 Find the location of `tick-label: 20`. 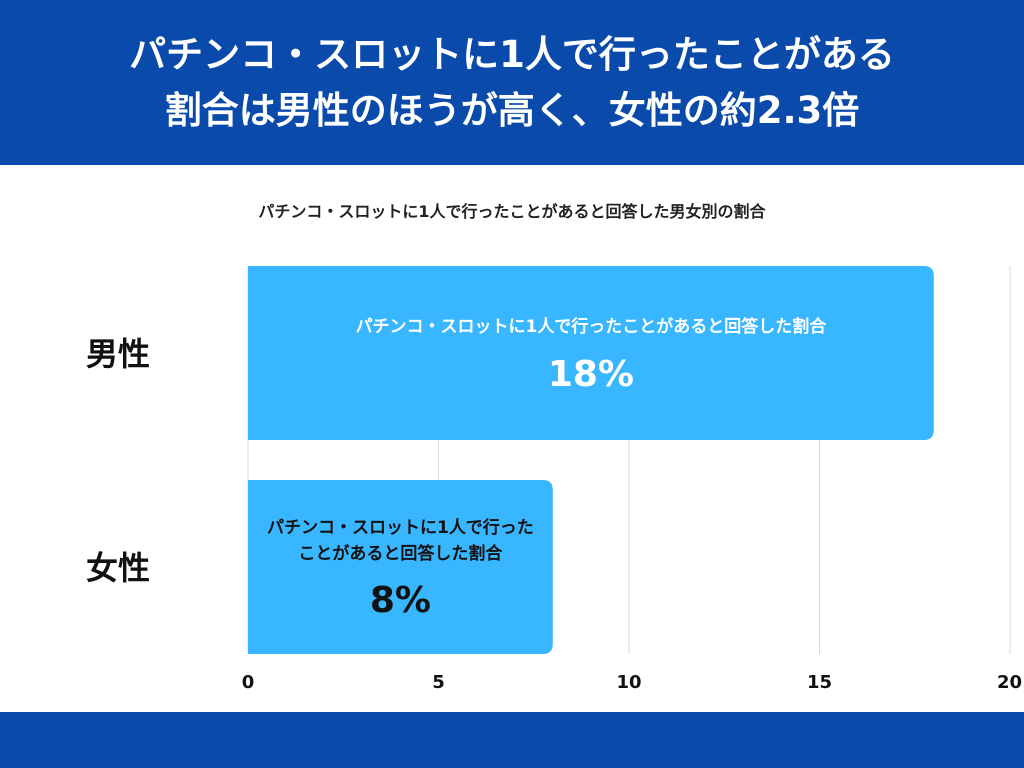

tick-label: 20 is located at coordinates (1009, 682).